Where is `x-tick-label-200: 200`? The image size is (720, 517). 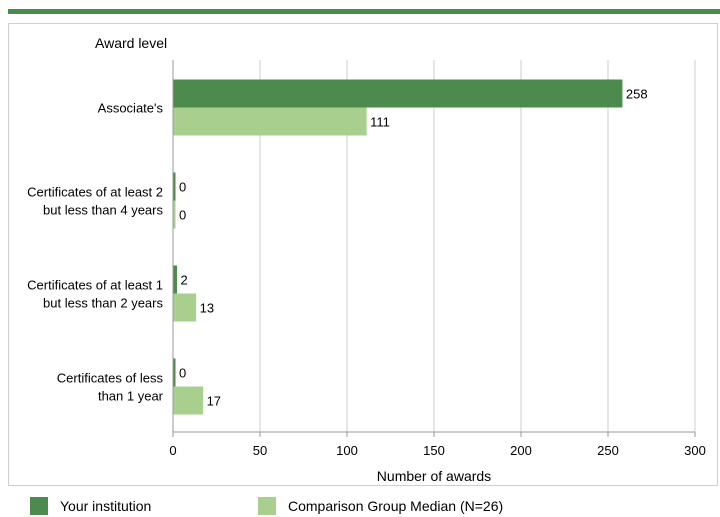
x-tick-label-200: 200 is located at coordinates (521, 450).